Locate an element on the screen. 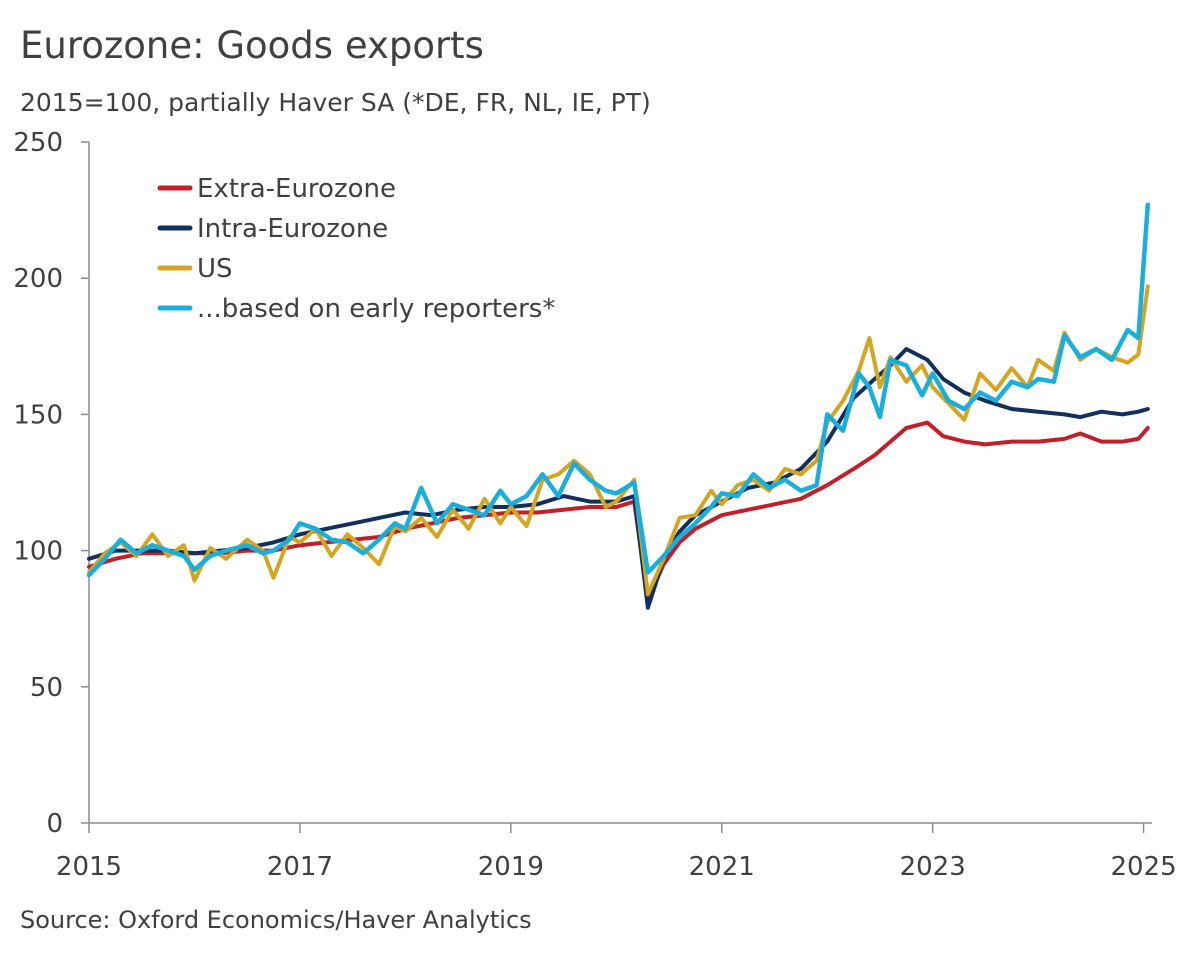  legend-label: Extra-Eurozone is located at coordinates (296, 189).